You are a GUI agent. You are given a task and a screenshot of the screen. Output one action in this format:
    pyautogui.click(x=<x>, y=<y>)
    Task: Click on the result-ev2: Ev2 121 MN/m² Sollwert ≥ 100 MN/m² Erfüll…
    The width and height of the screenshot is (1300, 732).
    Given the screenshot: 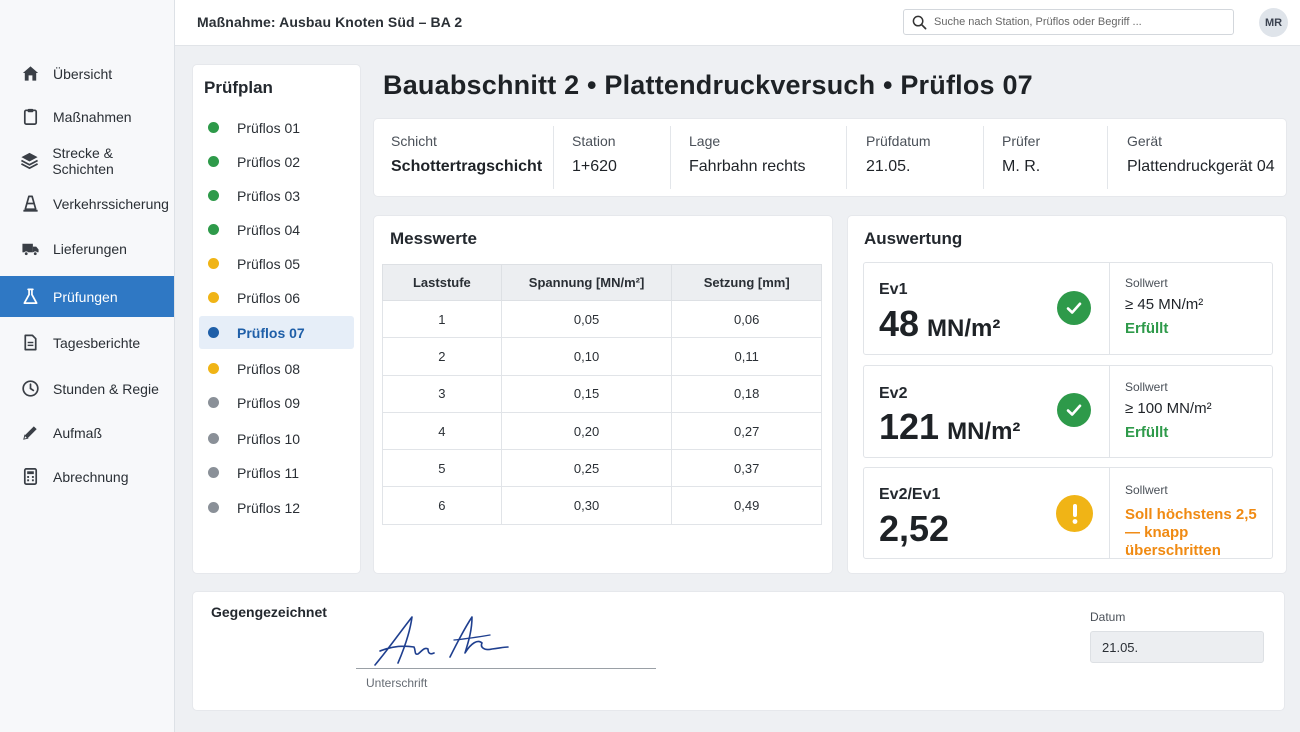 What is the action you would take?
    pyautogui.click(x=1068, y=411)
    